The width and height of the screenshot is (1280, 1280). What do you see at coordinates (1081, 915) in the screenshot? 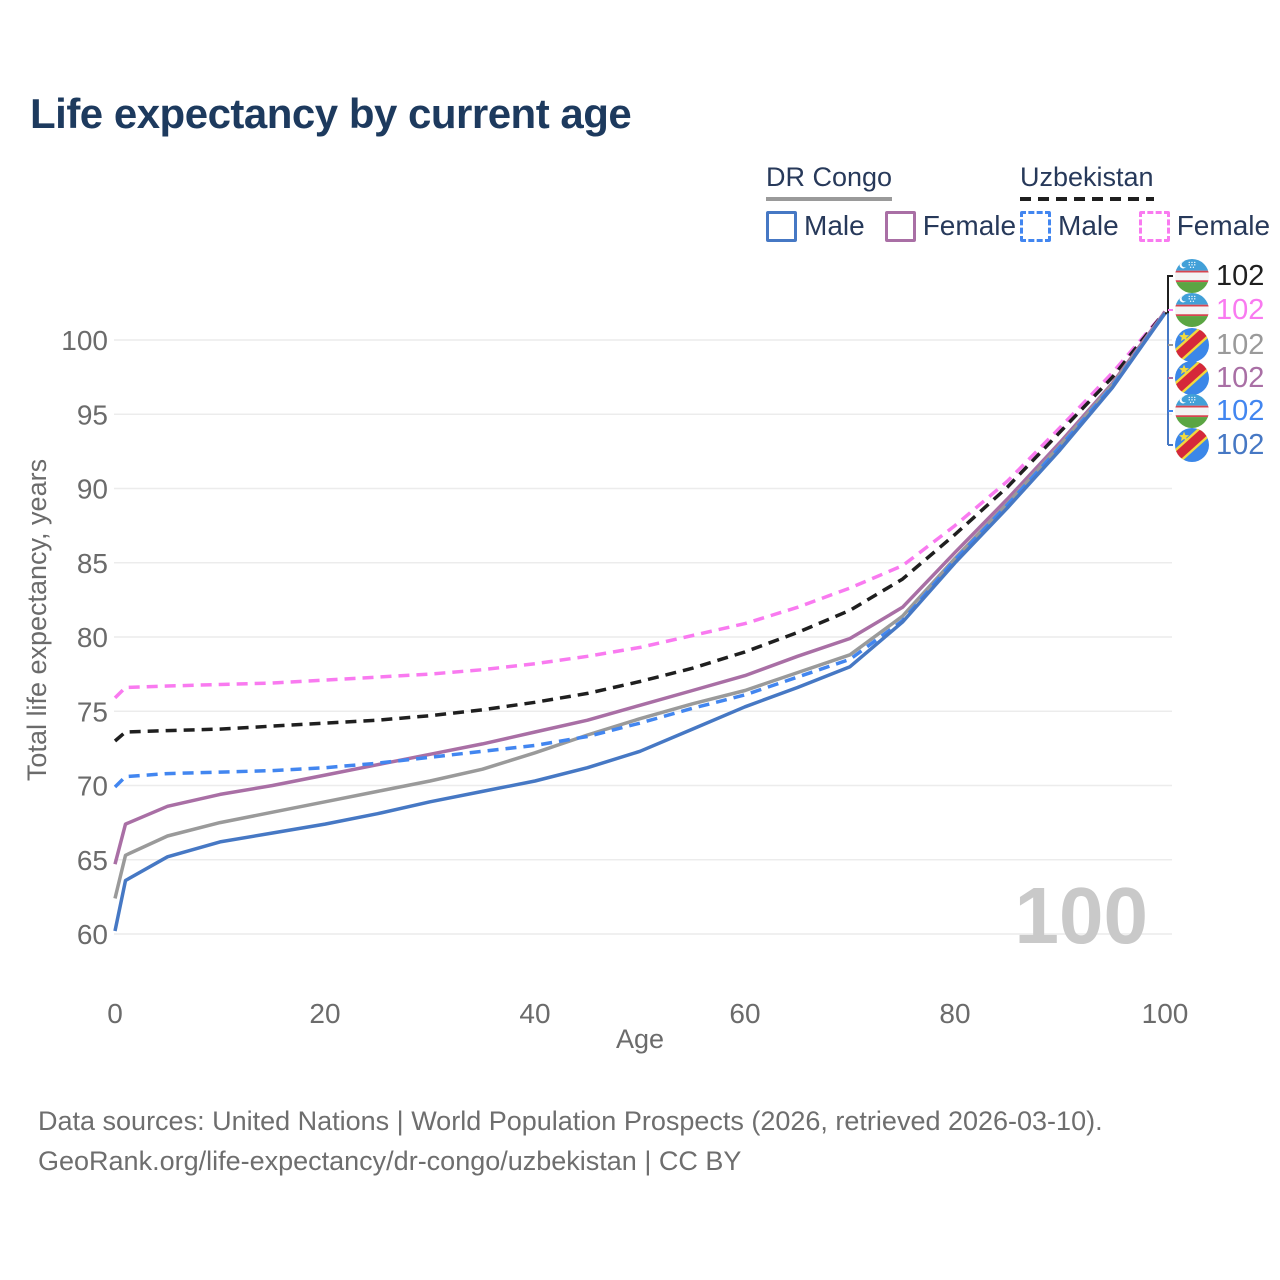
I see `age-watermark: 100` at bounding box center [1081, 915].